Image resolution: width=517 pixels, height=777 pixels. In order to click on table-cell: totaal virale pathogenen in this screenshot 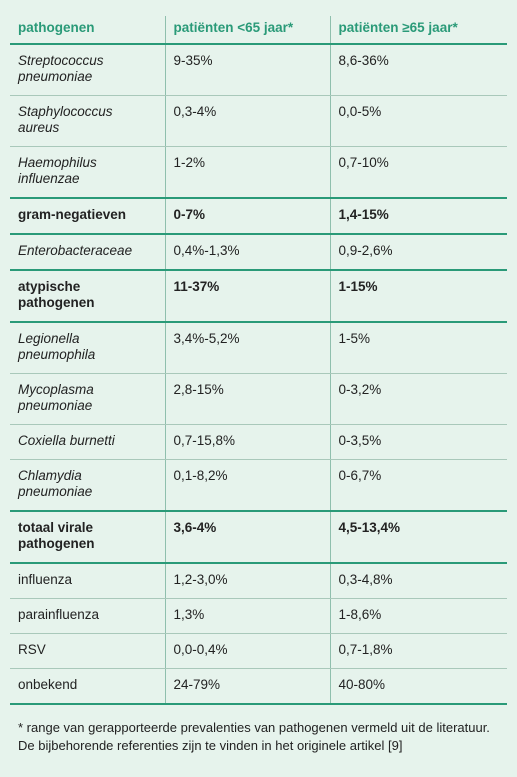, I will do `click(87, 537)`.